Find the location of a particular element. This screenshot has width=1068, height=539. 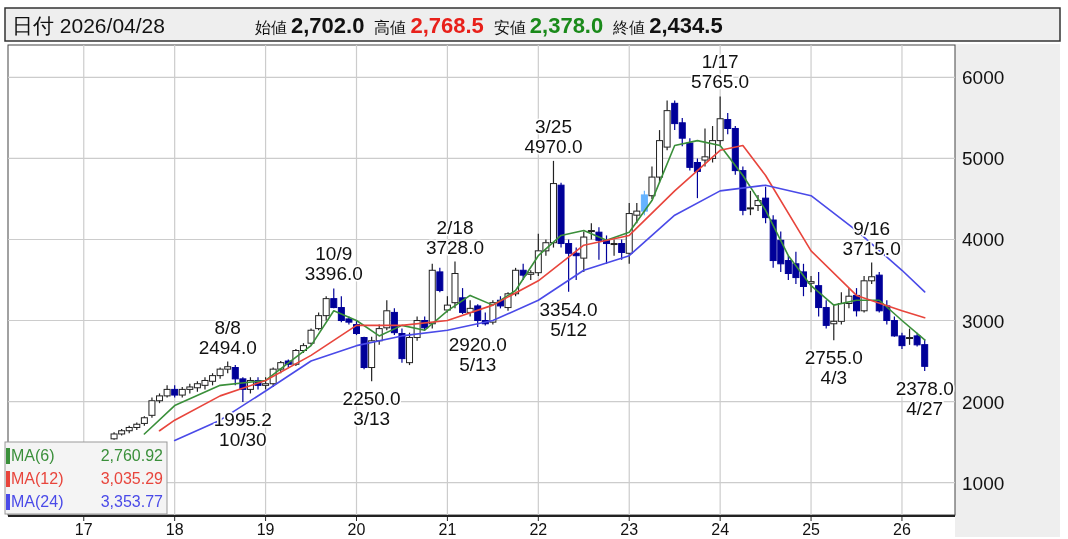

x-tick-label: 18 is located at coordinates (174, 529).